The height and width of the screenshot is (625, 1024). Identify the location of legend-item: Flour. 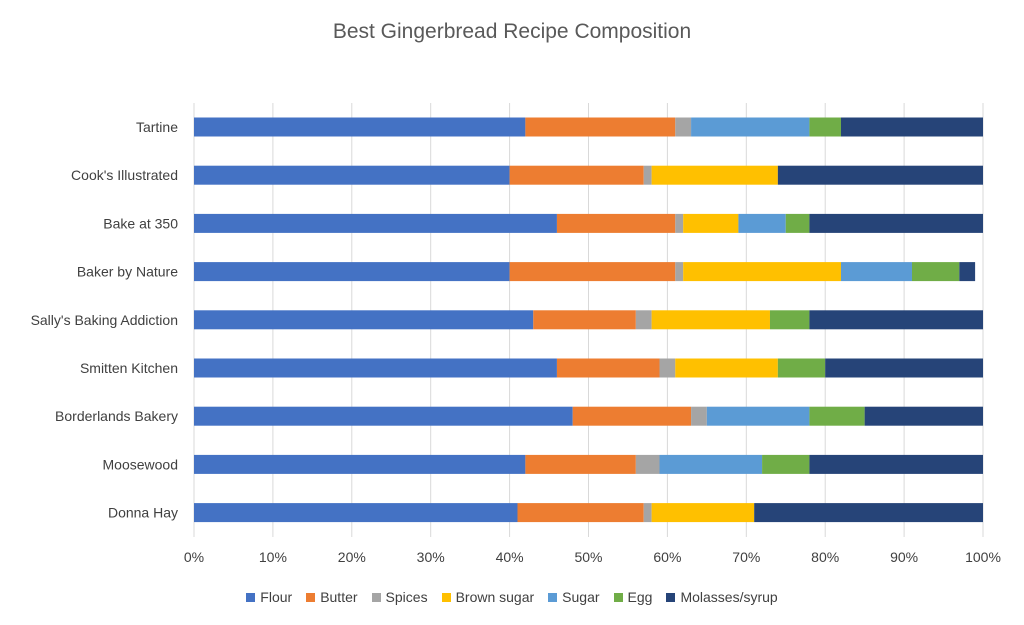
(269, 597).